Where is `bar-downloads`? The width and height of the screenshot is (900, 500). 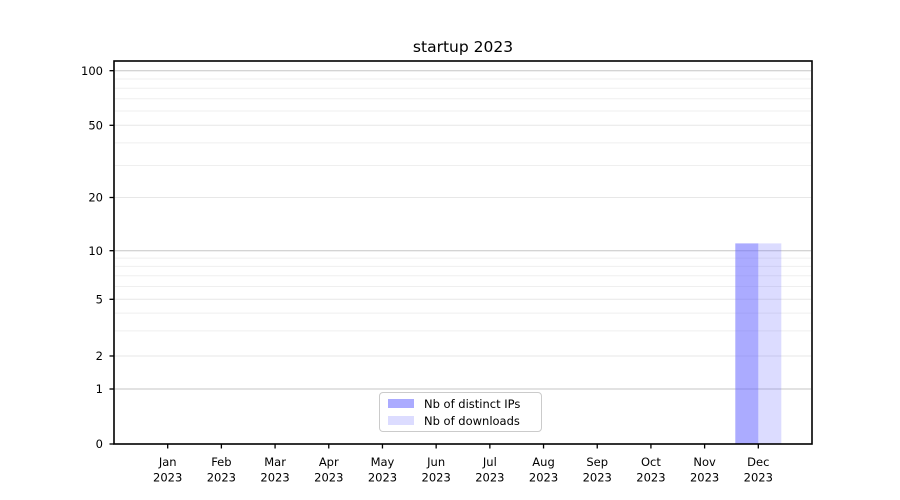 bar-downloads is located at coordinates (770, 343).